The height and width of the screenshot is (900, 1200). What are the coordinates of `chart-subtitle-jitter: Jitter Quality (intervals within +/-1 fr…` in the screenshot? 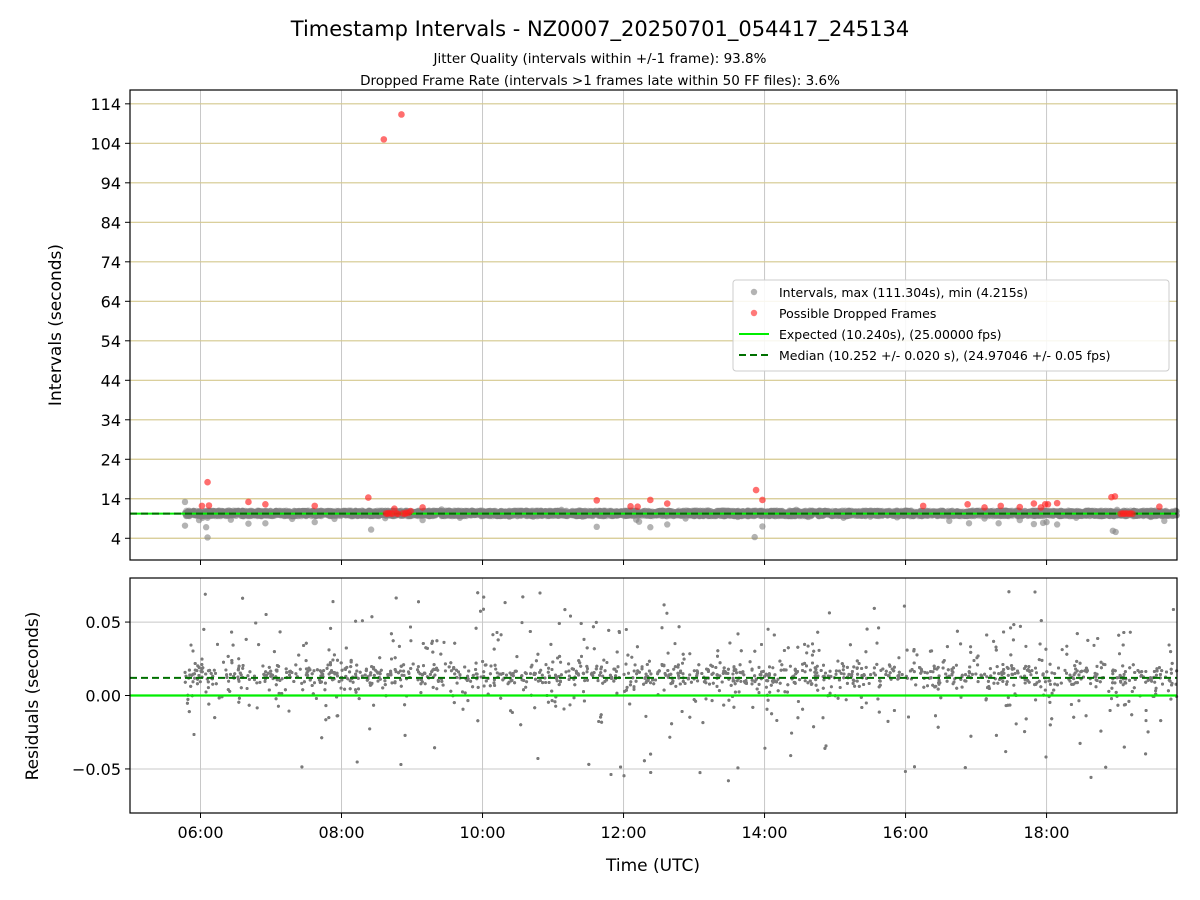 It's located at (600, 59).